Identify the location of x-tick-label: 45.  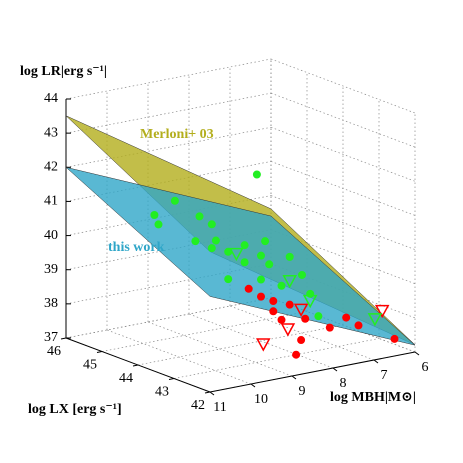
(90, 365).